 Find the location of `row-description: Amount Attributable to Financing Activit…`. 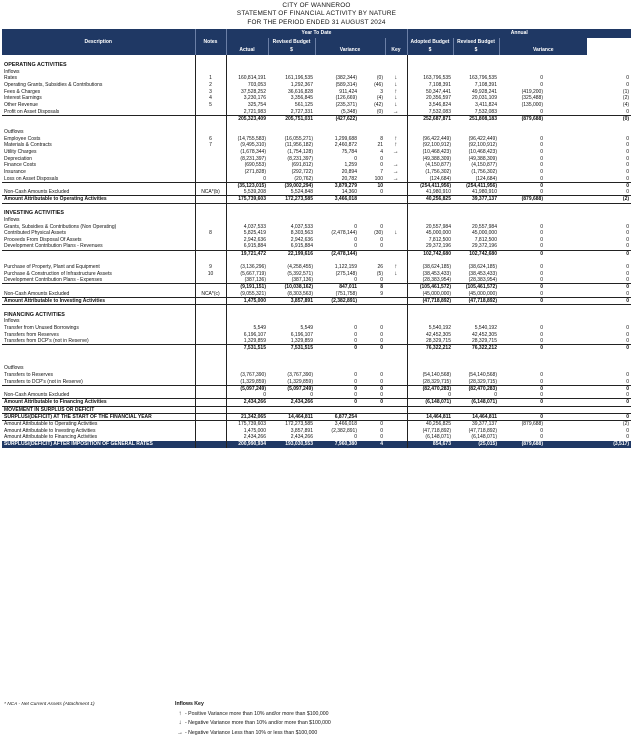

row-description: Amount Attributable to Financing Activit… is located at coordinates (98, 402).